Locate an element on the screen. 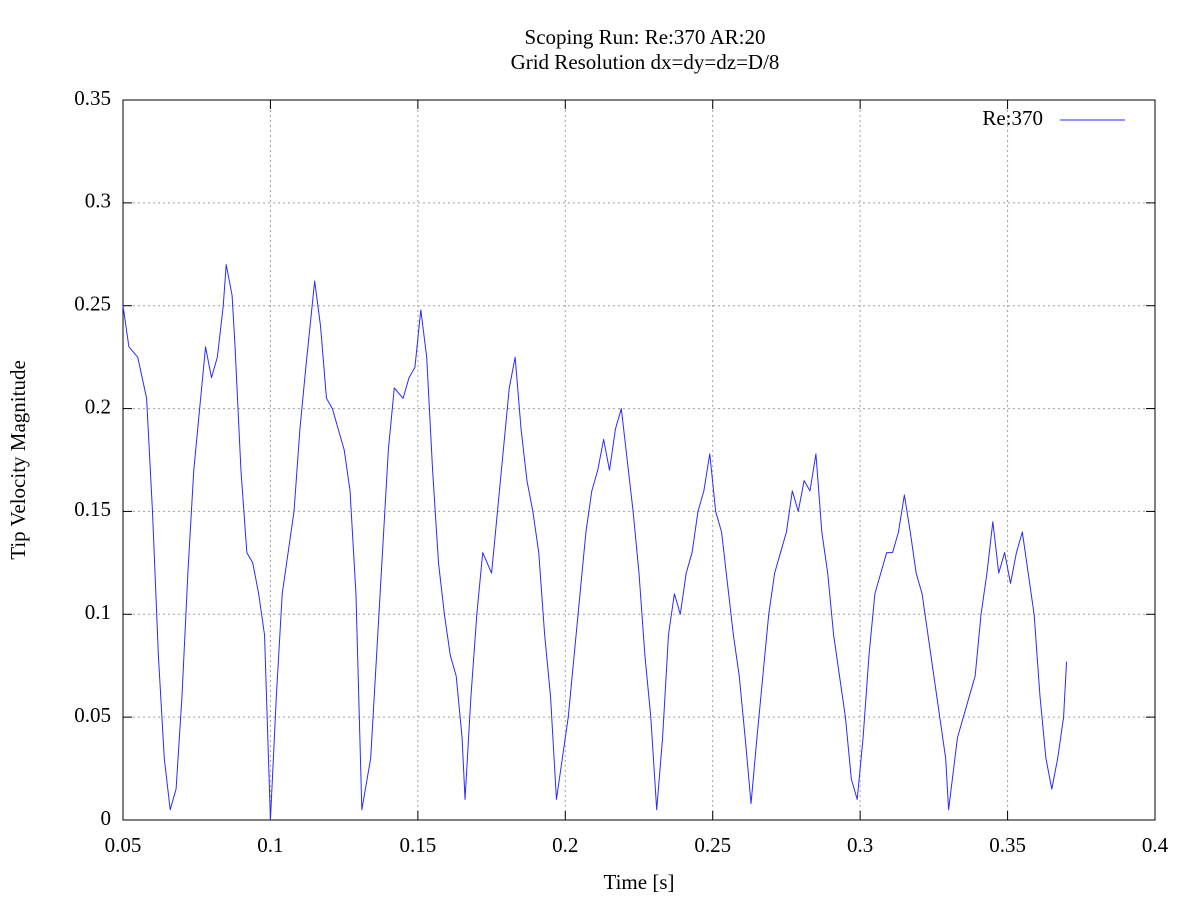  x-tick-label: 0.3 is located at coordinates (860, 845).